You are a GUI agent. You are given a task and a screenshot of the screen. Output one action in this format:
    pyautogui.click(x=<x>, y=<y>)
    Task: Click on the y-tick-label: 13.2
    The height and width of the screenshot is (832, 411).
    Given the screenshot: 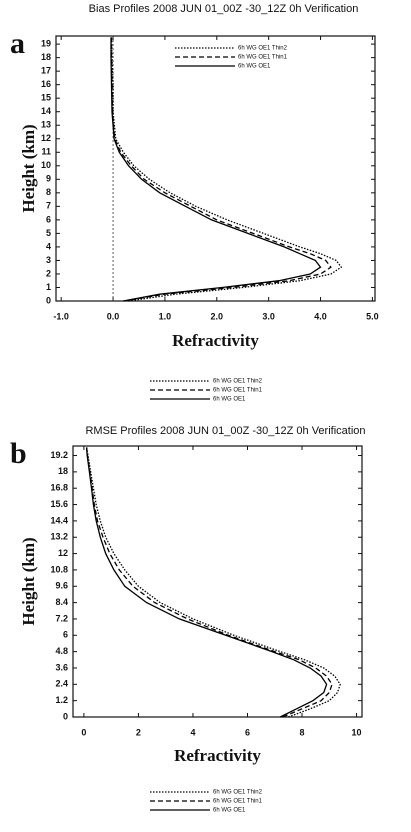 What is the action you would take?
    pyautogui.click(x=59, y=537)
    